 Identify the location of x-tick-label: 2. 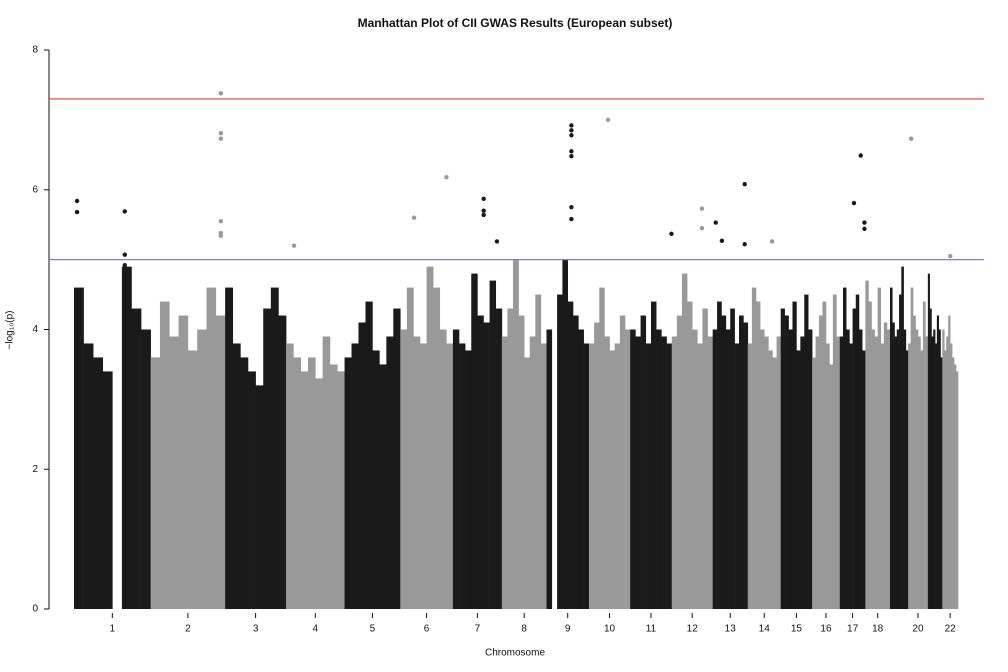
(188, 629).